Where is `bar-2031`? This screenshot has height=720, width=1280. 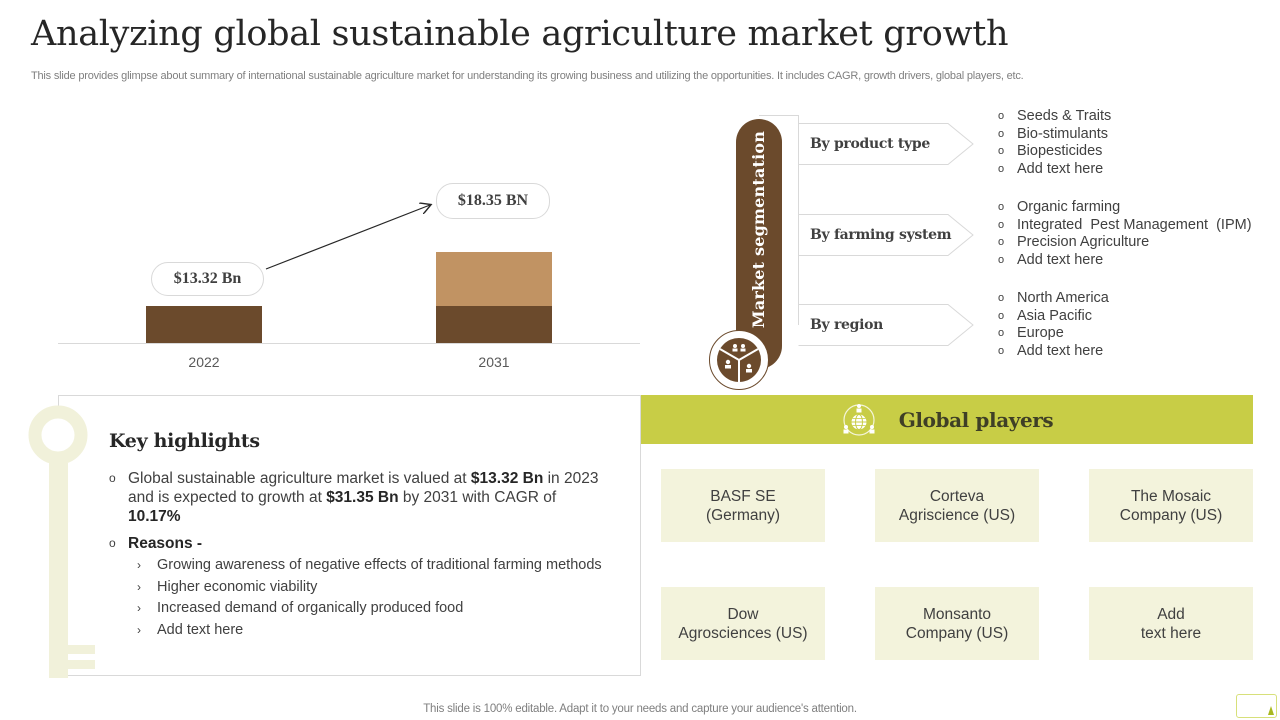
bar-2031 is located at coordinates (494, 297).